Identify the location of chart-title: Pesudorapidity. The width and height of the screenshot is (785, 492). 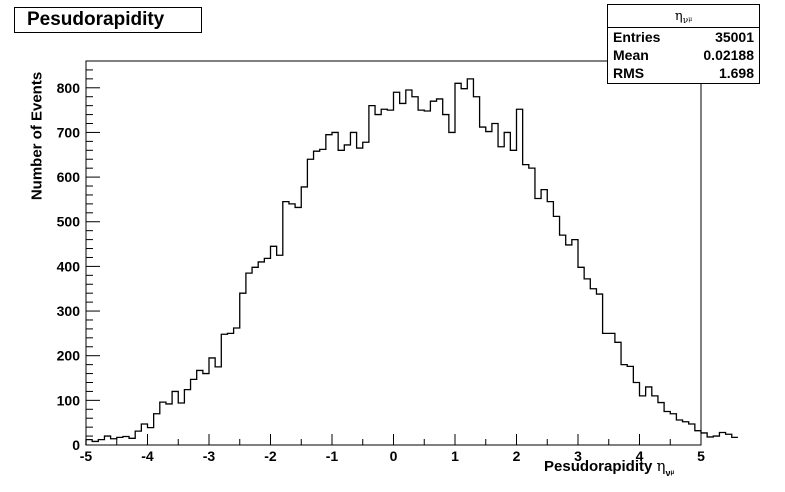
(108, 20).